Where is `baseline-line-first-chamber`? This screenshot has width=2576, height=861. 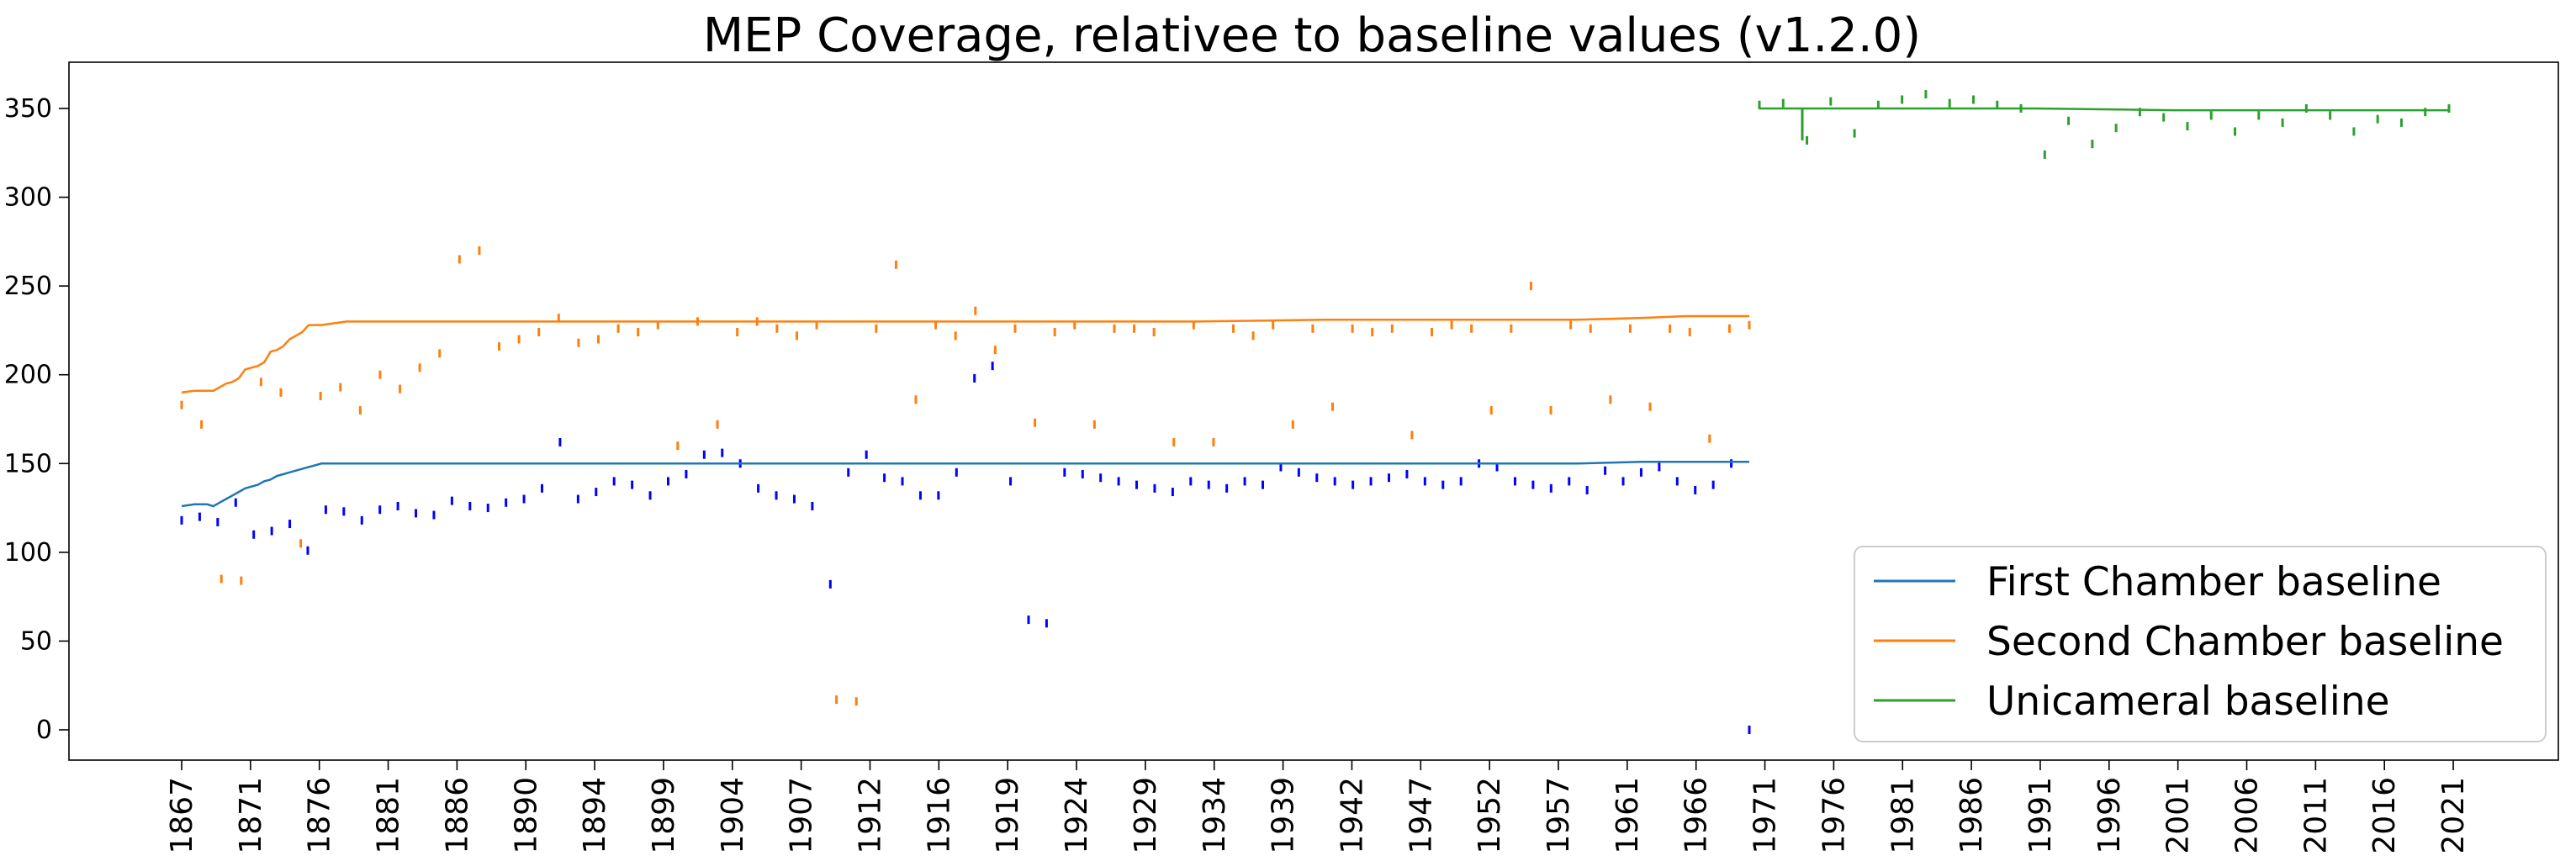 baseline-line-first-chamber is located at coordinates (965, 484).